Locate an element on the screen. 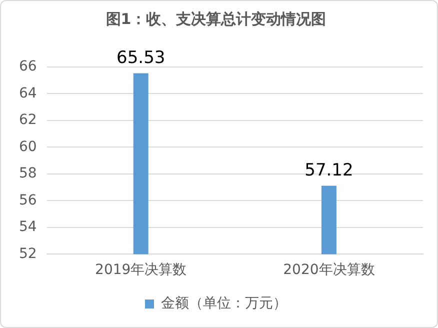  y-tick-label: 62 is located at coordinates (27, 120).